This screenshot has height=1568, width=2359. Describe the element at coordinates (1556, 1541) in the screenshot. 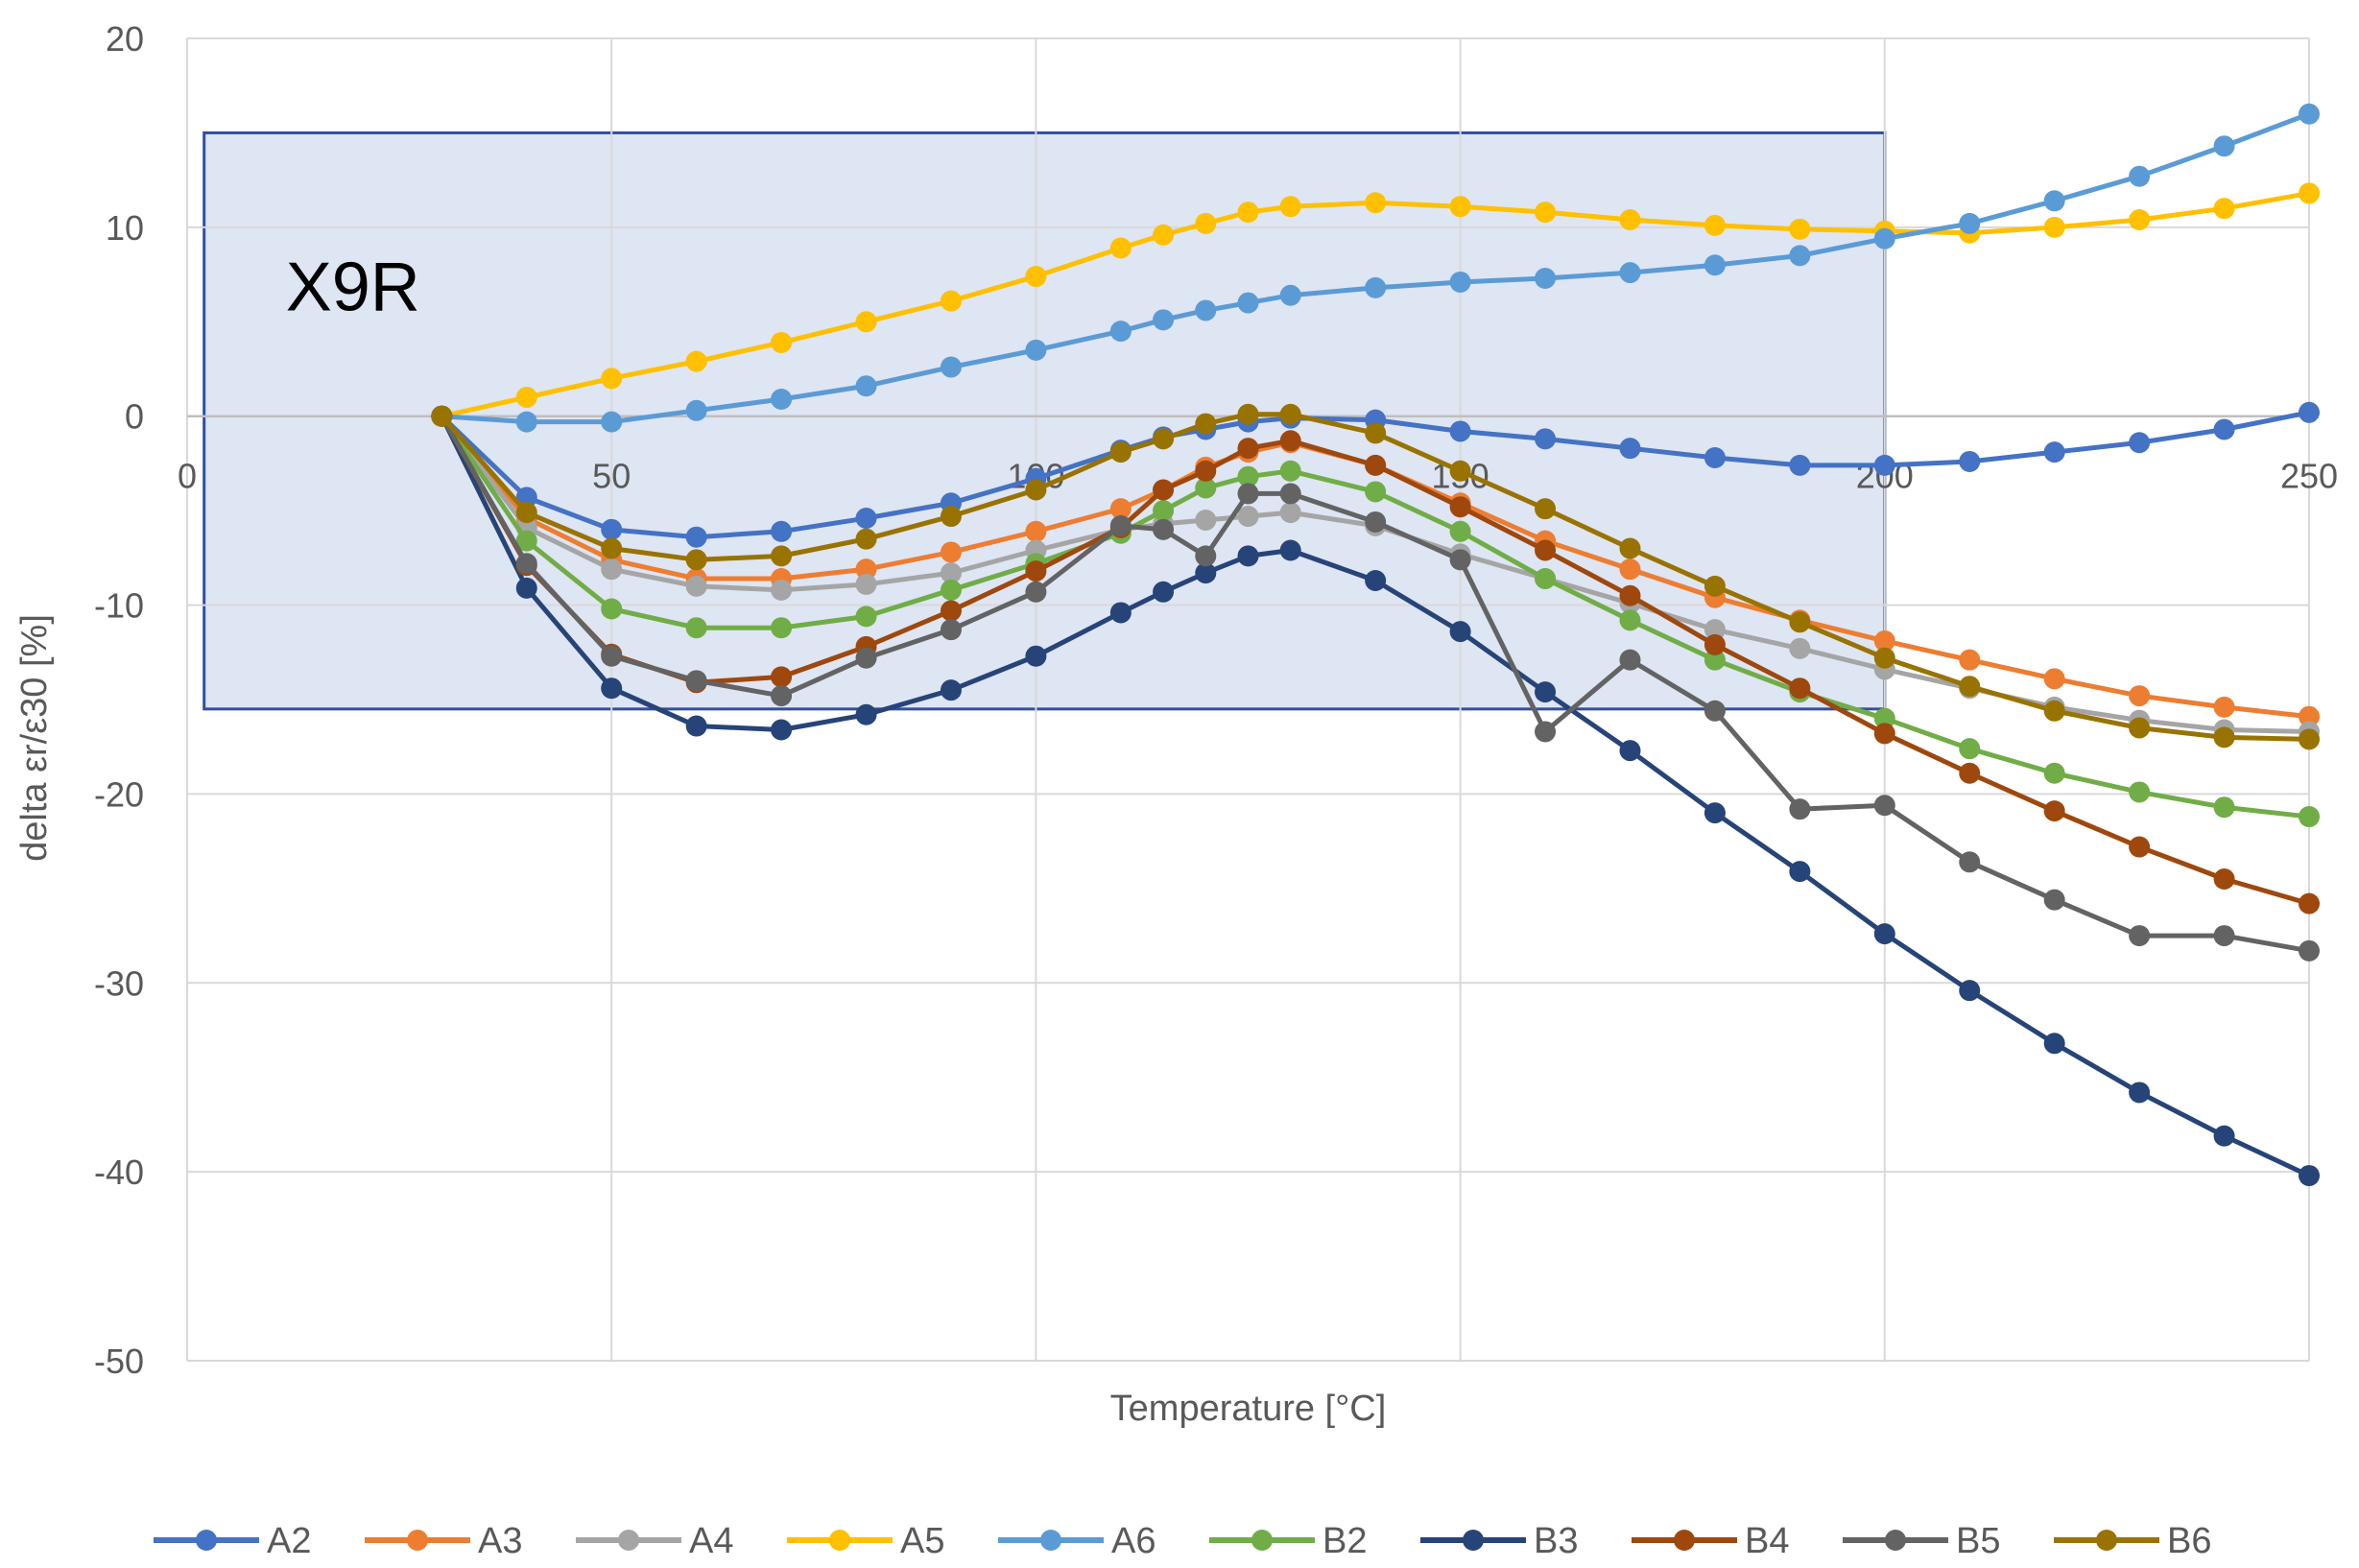

I see `legend-label-b3: B3` at that location.